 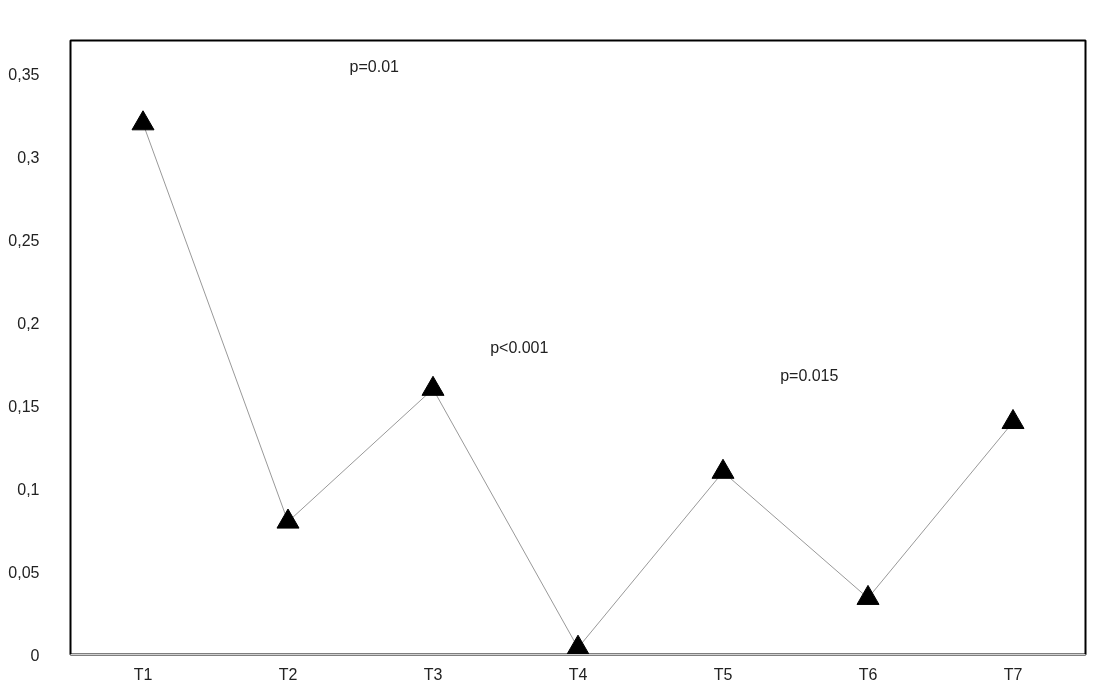 What do you see at coordinates (578, 674) in the screenshot?
I see `x-tick-label: T4` at bounding box center [578, 674].